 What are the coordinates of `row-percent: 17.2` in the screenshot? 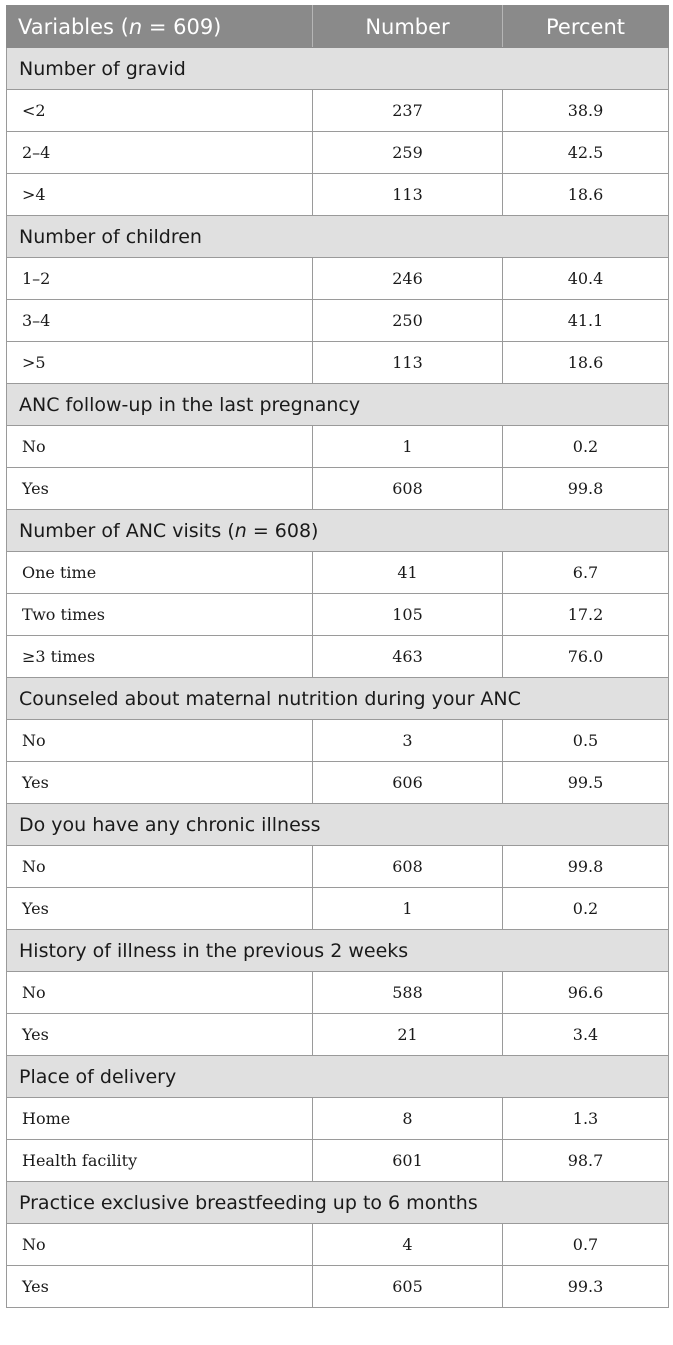 It's located at (585, 614).